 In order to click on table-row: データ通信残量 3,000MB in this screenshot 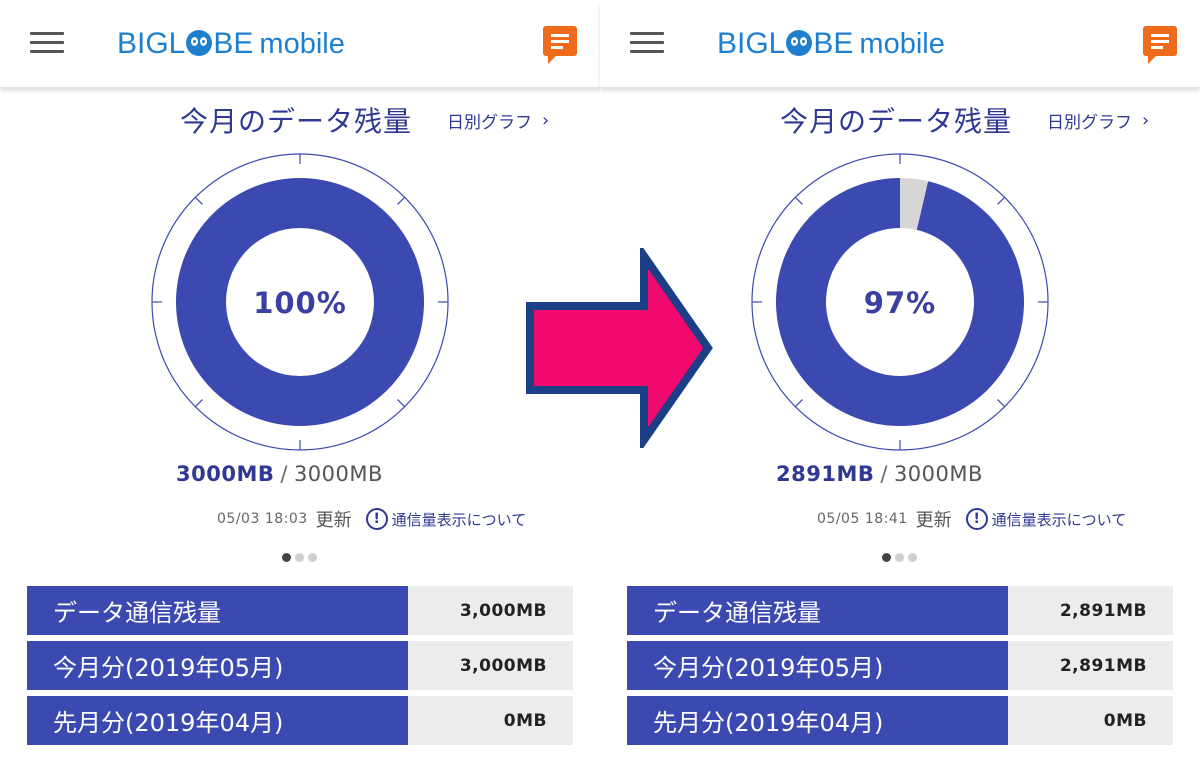, I will do `click(300, 610)`.